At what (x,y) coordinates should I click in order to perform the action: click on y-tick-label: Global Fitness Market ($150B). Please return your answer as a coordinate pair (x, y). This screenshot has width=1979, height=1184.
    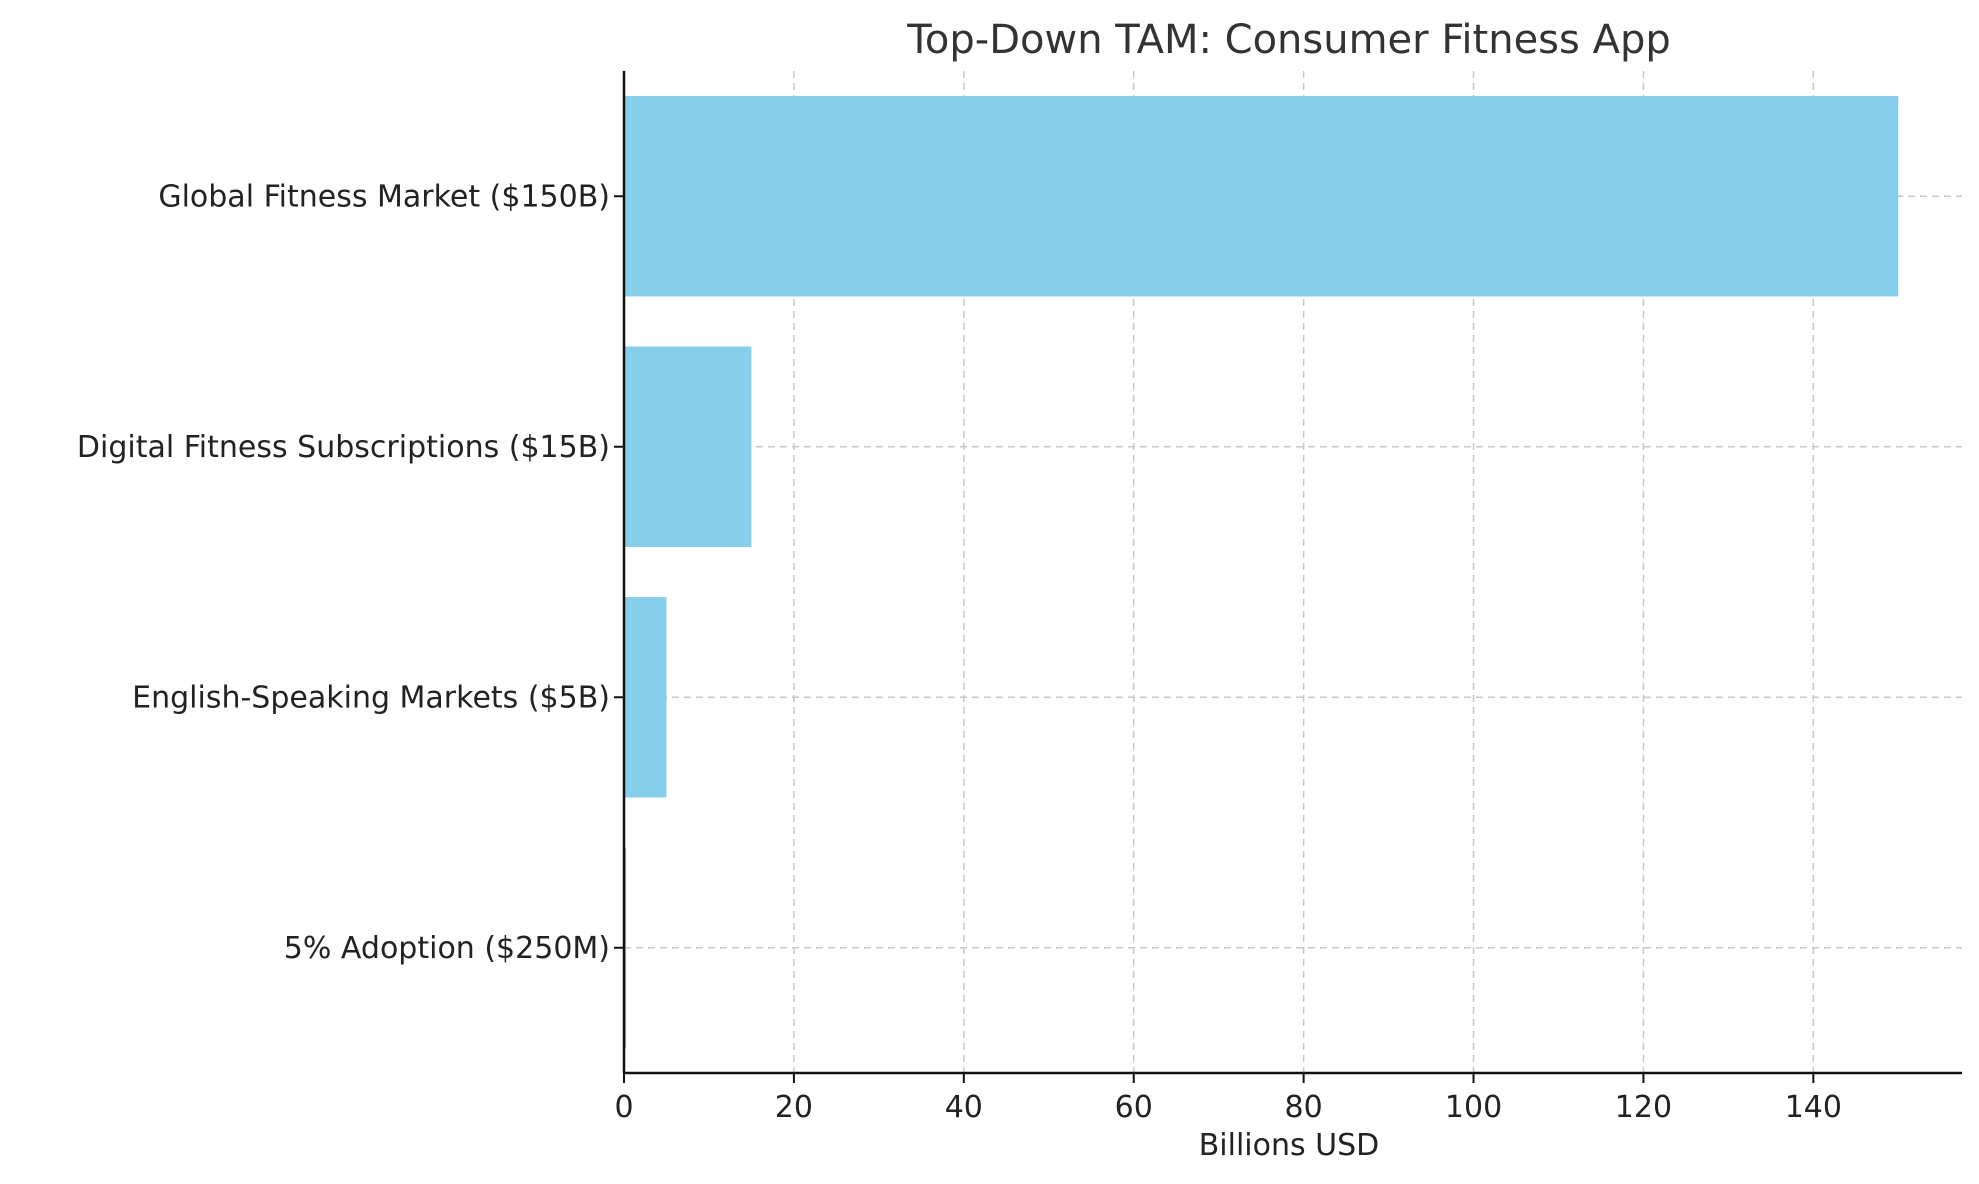
    Looking at the image, I should click on (384, 196).